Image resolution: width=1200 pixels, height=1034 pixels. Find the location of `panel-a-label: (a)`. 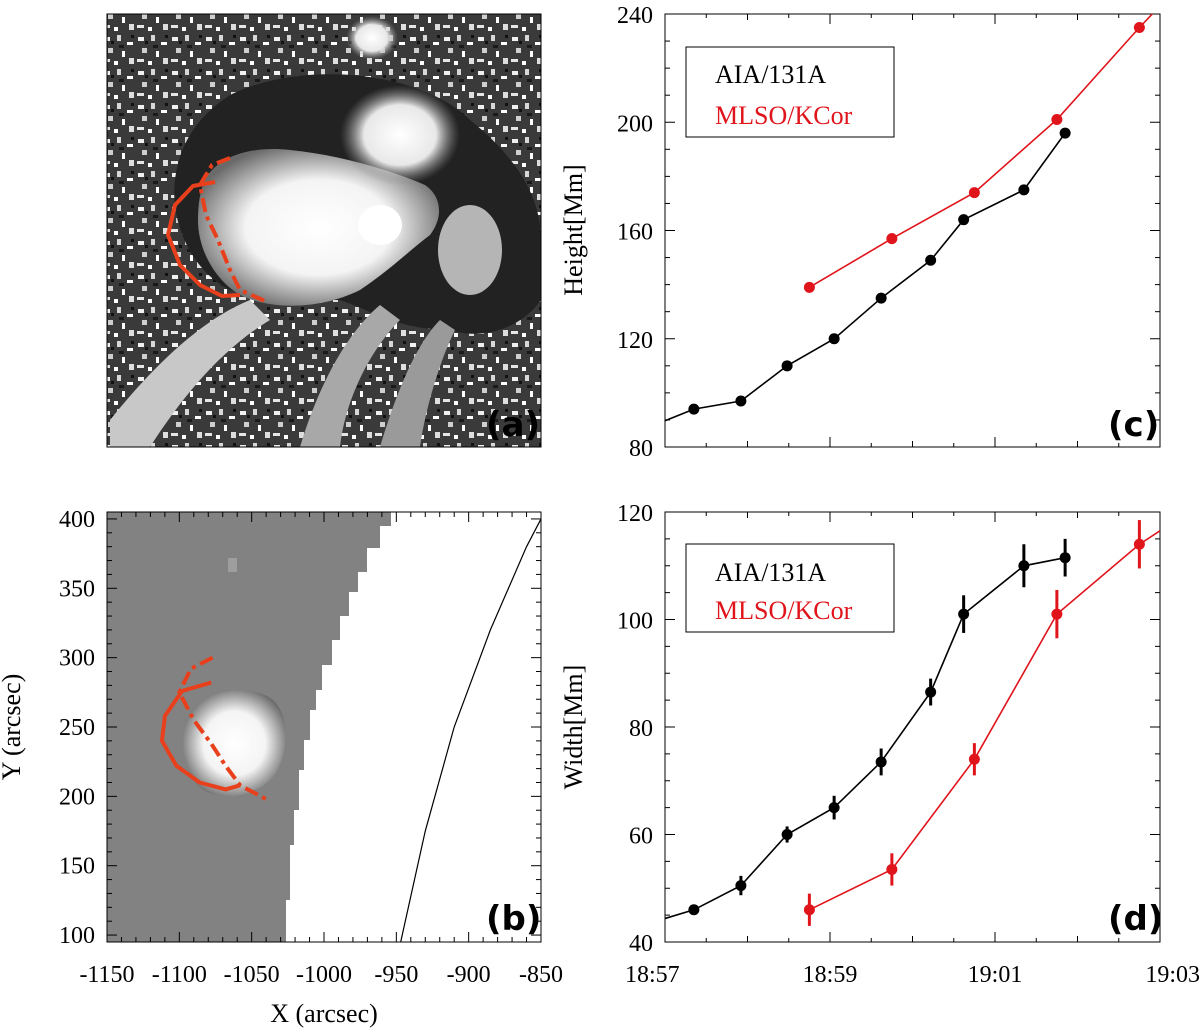

panel-a-label: (a) is located at coordinates (513, 425).